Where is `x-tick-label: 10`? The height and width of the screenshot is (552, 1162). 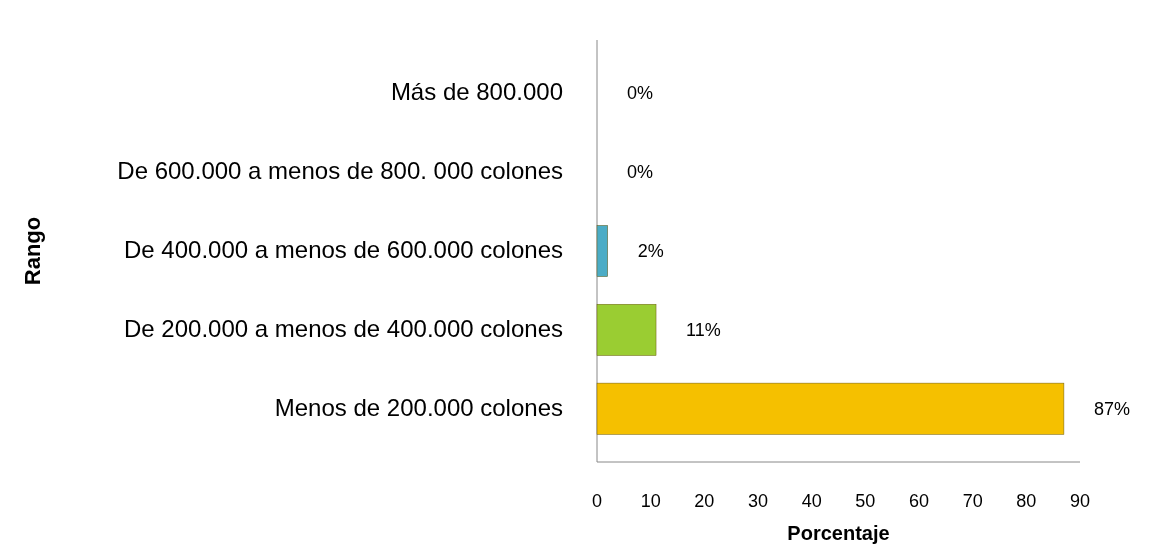 x-tick-label: 10 is located at coordinates (650, 501).